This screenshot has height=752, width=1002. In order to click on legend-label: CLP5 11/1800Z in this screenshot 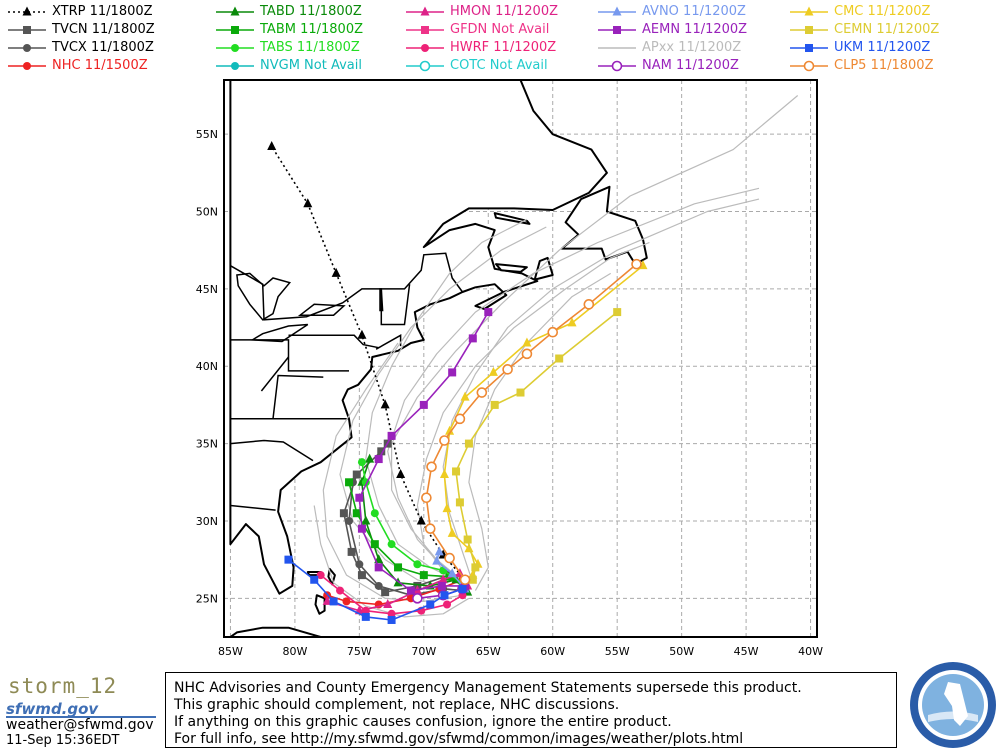, I will do `click(884, 65)`.